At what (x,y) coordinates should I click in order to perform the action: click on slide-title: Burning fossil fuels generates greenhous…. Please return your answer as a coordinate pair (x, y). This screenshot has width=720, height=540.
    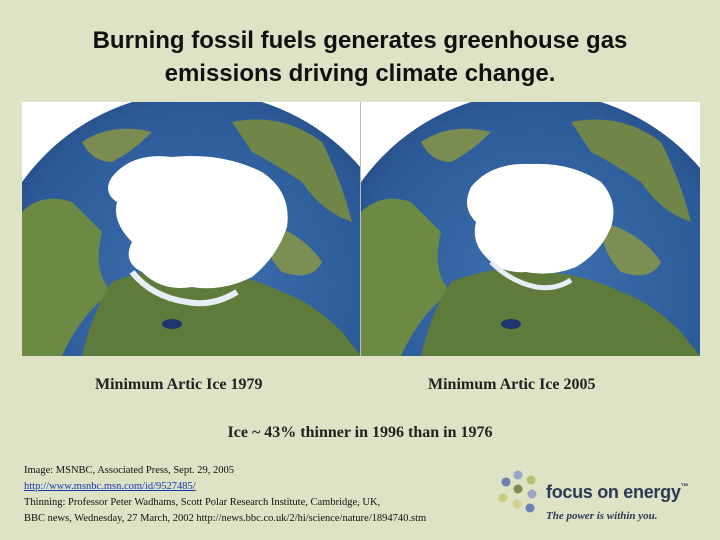
    Looking at the image, I should click on (360, 57).